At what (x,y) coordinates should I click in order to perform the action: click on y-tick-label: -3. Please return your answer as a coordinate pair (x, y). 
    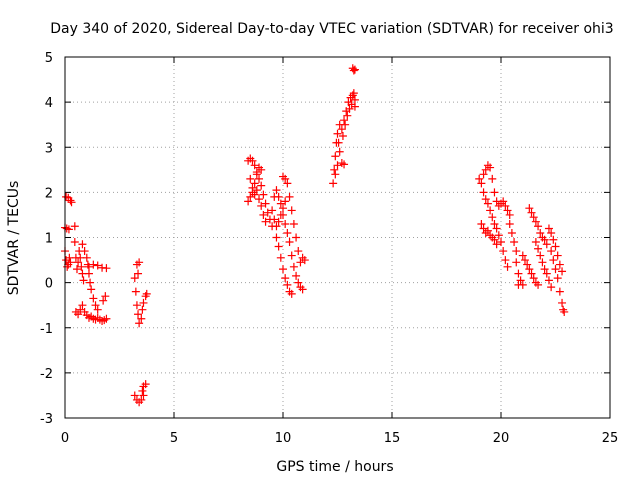
    Looking at the image, I should click on (46, 419).